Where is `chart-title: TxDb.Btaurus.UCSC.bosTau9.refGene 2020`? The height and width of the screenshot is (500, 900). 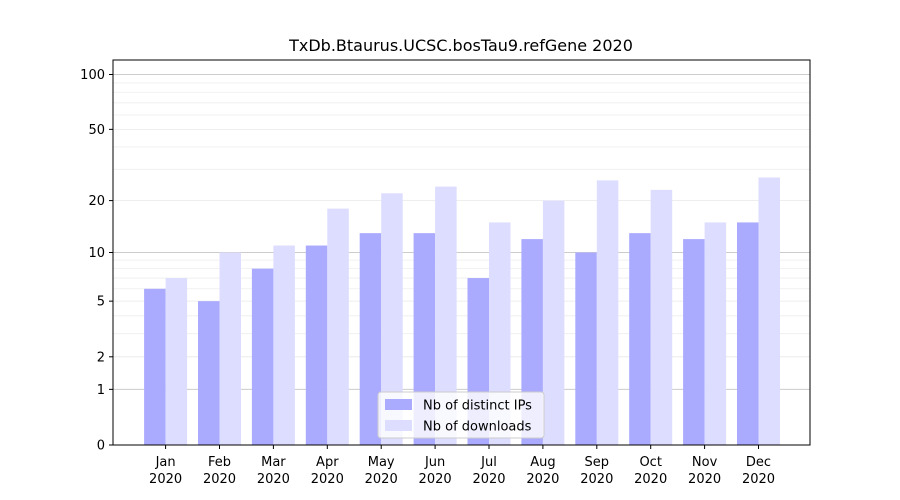 chart-title: TxDb.Btaurus.UCSC.bosTau9.refGene 2020 is located at coordinates (460, 45).